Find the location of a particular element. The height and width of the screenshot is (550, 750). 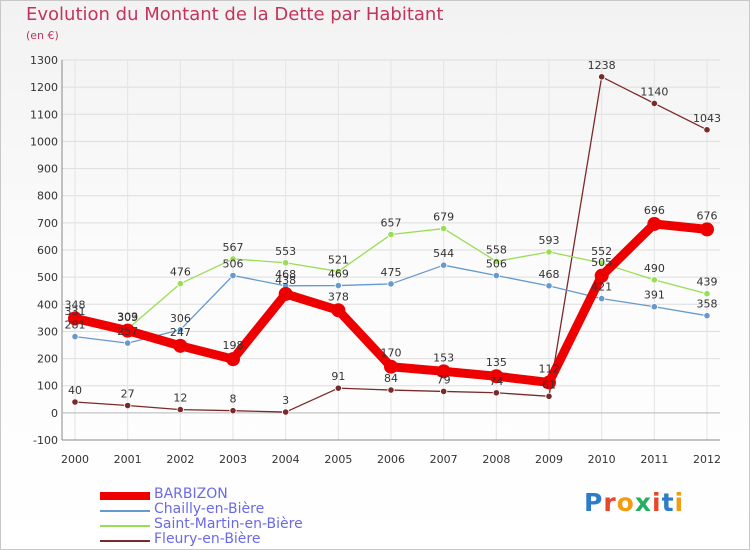

data-label: 657 is located at coordinates (391, 223).